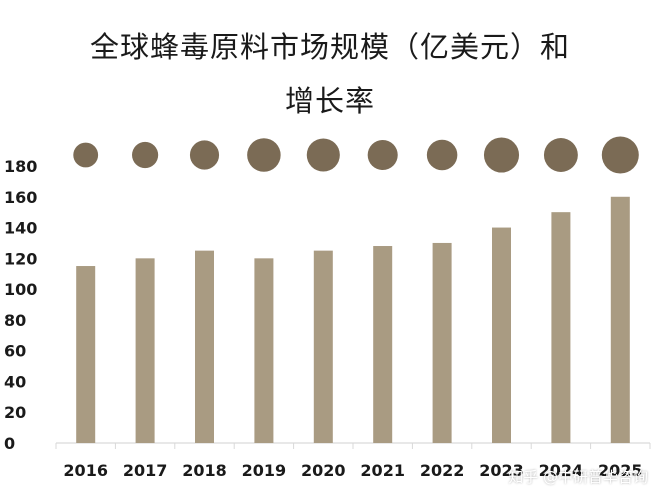  I want to click on growth-bubble-2018, so click(204, 155).